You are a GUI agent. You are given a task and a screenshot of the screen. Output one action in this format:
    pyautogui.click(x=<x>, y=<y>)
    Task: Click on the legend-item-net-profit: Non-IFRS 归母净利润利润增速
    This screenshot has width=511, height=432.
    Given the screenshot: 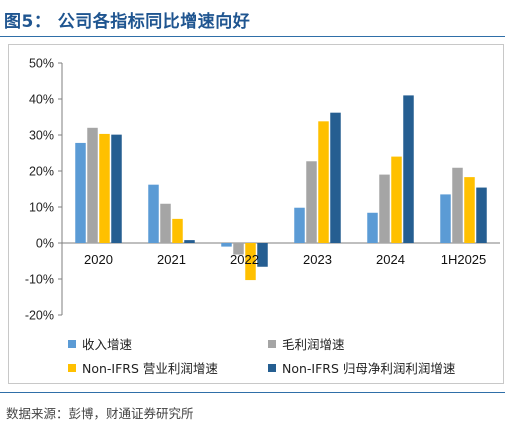 What is the action you would take?
    pyautogui.click(x=361, y=367)
    